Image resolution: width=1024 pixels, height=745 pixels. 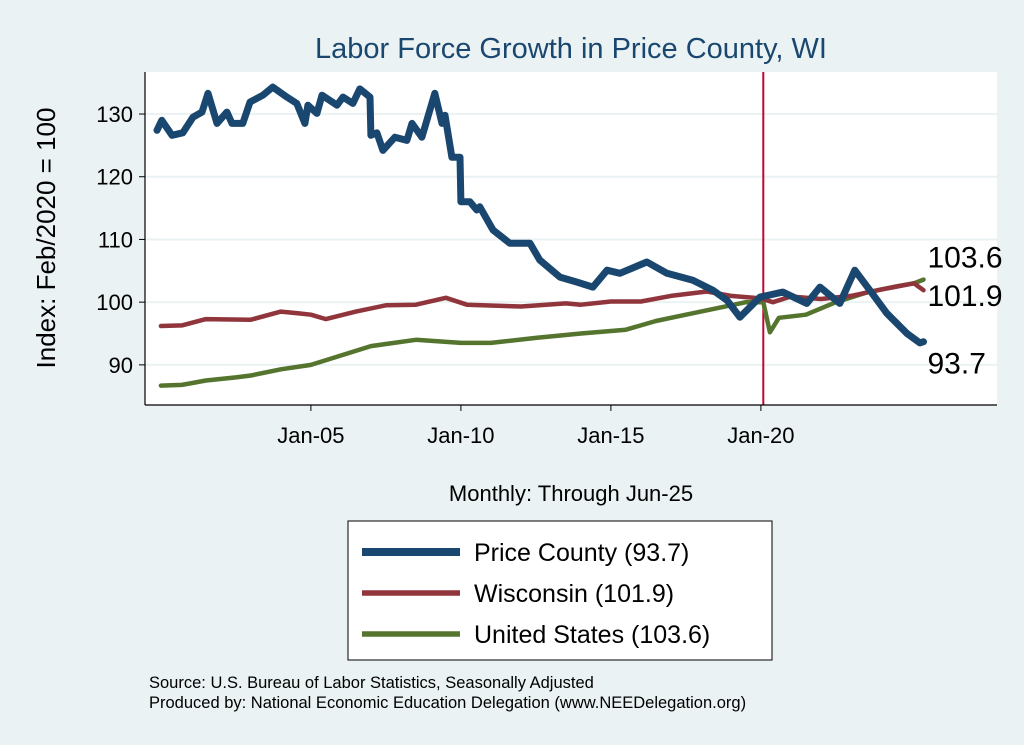 I want to click on x-tick-label: Jan-15, so click(x=610, y=435).